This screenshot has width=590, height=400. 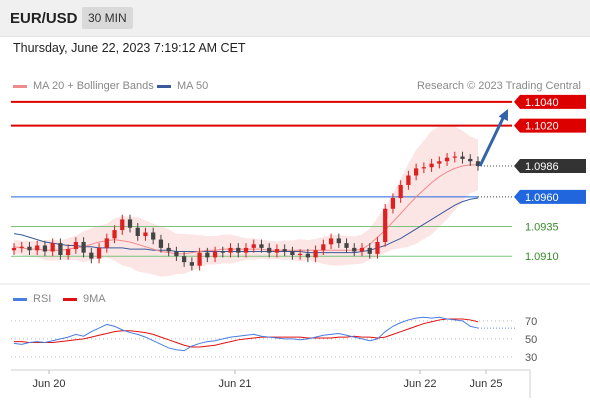 I want to click on legend-9ma: 9MA, so click(x=84, y=299).